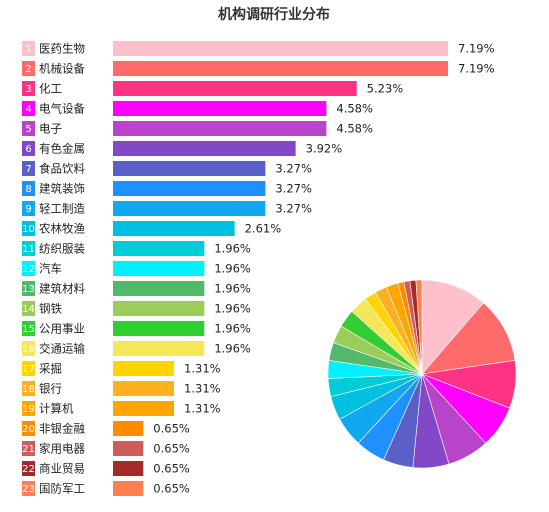  I want to click on category-label: 采掘, so click(50, 369).